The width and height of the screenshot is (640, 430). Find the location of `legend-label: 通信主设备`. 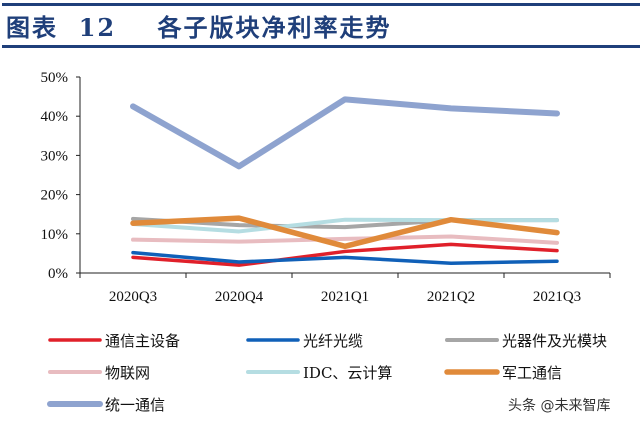

legend-label: 通信主设备 is located at coordinates (142, 341).